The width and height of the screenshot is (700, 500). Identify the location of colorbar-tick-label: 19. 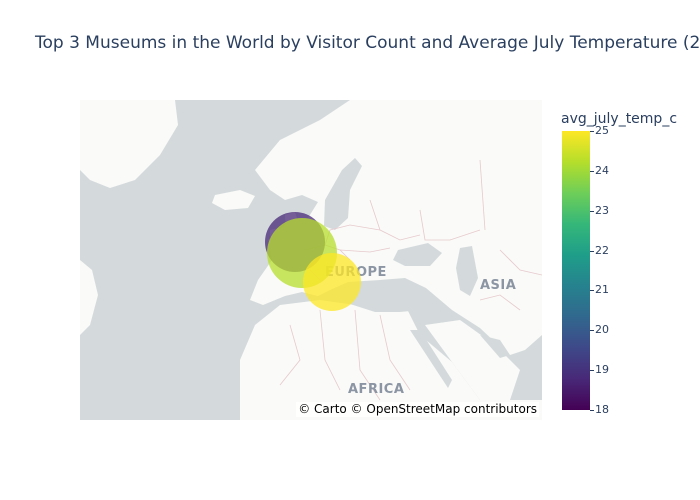
(602, 370).